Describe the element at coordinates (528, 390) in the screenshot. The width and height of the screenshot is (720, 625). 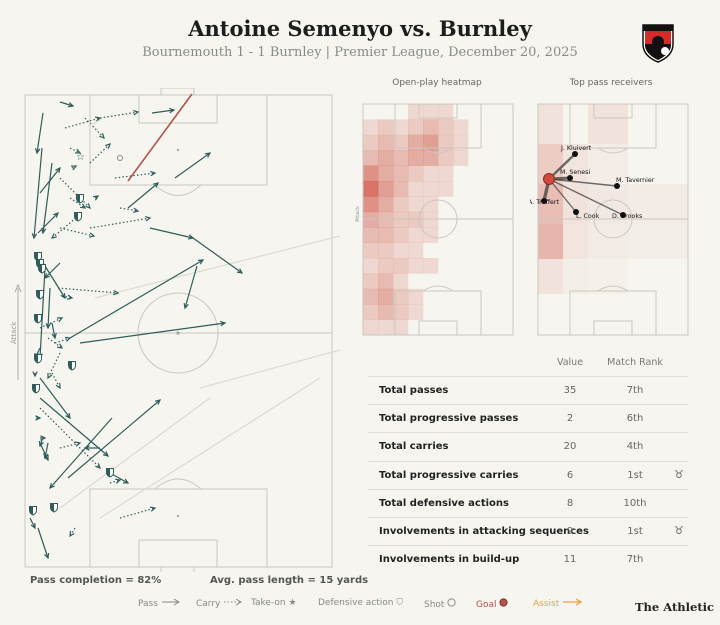
I see `stat-row: Total passes 35 7th` at that location.